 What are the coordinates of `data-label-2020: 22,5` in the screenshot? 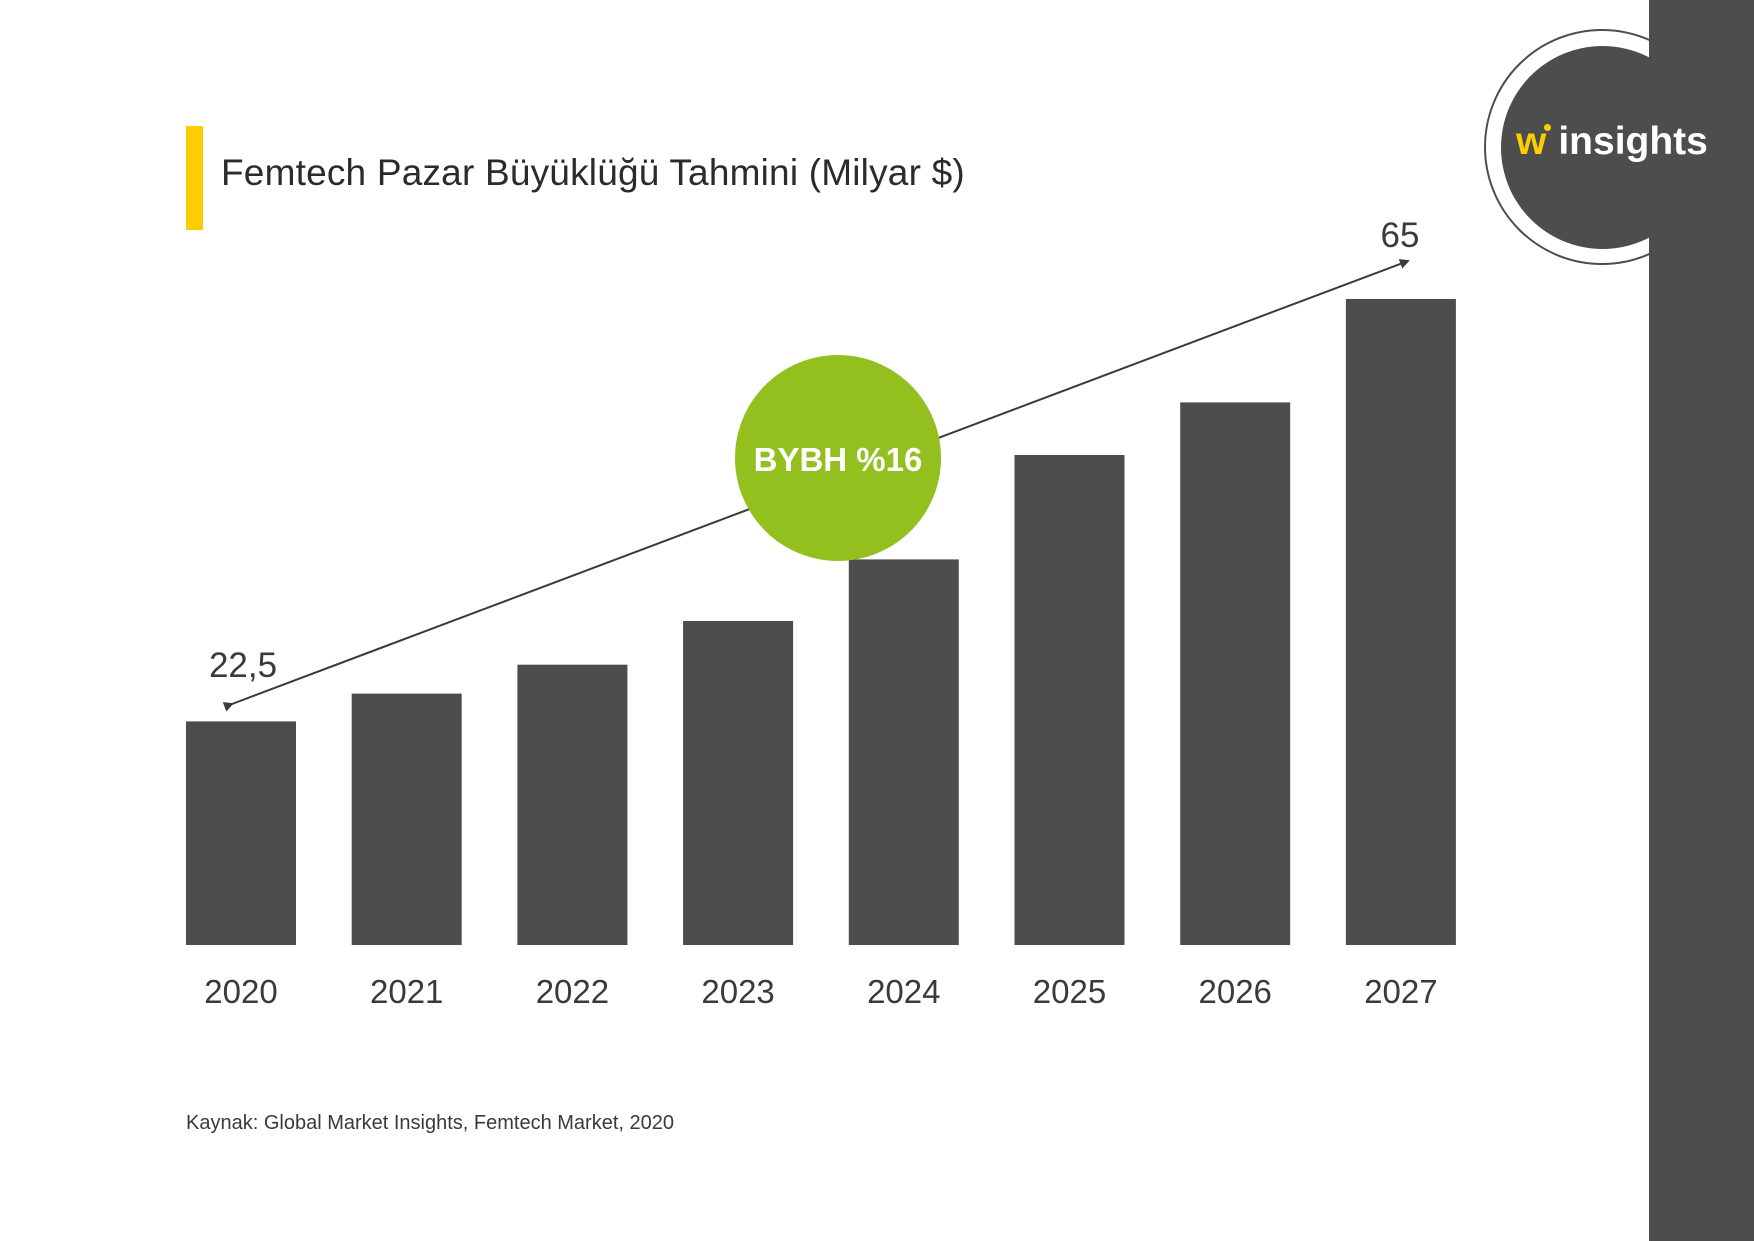 It's located at (243, 665).